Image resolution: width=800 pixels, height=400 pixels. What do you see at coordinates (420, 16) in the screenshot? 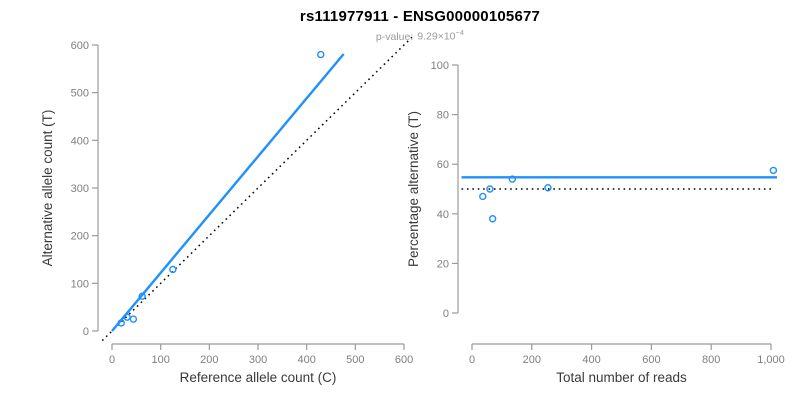
I see `plot-title: rs111977911 - ENSG00000105677` at bounding box center [420, 16].